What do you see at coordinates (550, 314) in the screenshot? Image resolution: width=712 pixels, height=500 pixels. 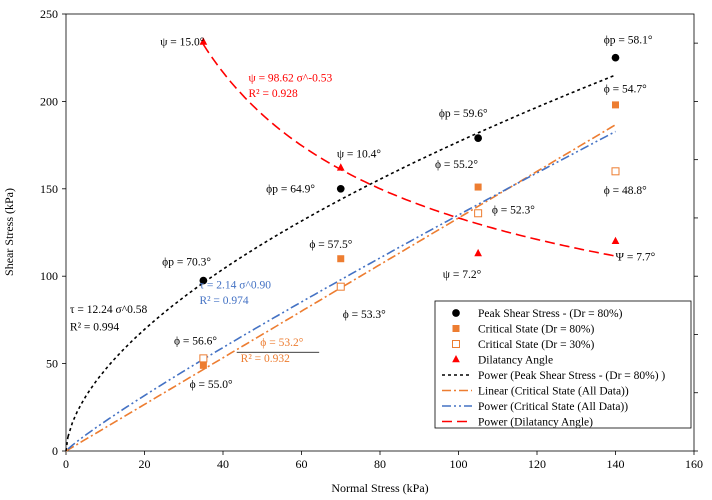 I see `legend-label: Peak Shear Stress - (Dr = 80%)` at bounding box center [550, 314].